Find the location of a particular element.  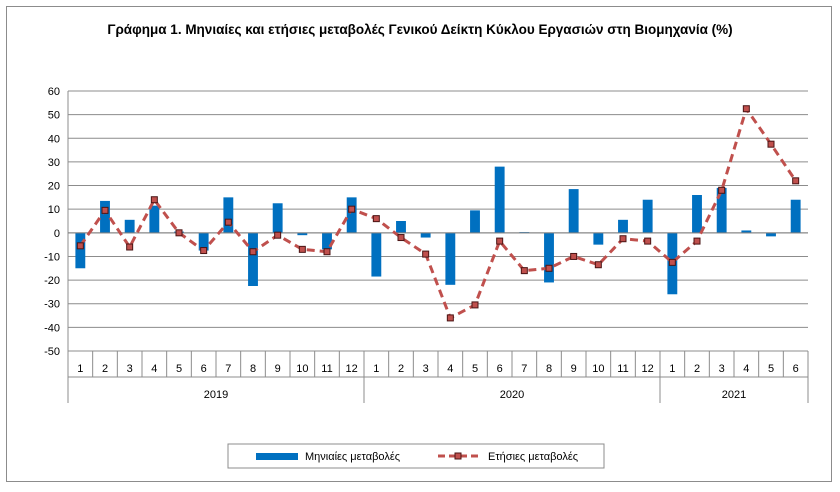

y-tick-label: -10 is located at coordinates (52, 257).